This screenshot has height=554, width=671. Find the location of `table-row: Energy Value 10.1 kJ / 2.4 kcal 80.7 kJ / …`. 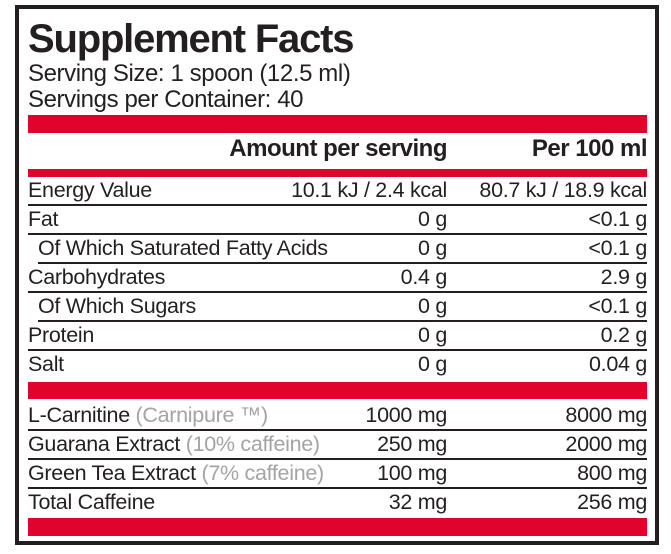

table-row: Energy Value 10.1 kJ / 2.4 kcal 80.7 kJ / … is located at coordinates (337, 191).